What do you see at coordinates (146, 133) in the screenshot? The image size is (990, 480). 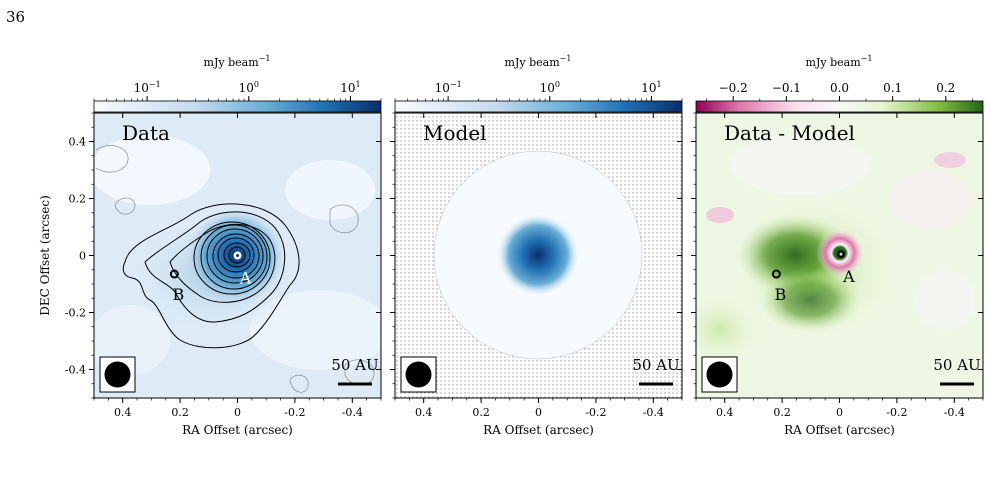 I see `panel-title-data: Data` at bounding box center [146, 133].